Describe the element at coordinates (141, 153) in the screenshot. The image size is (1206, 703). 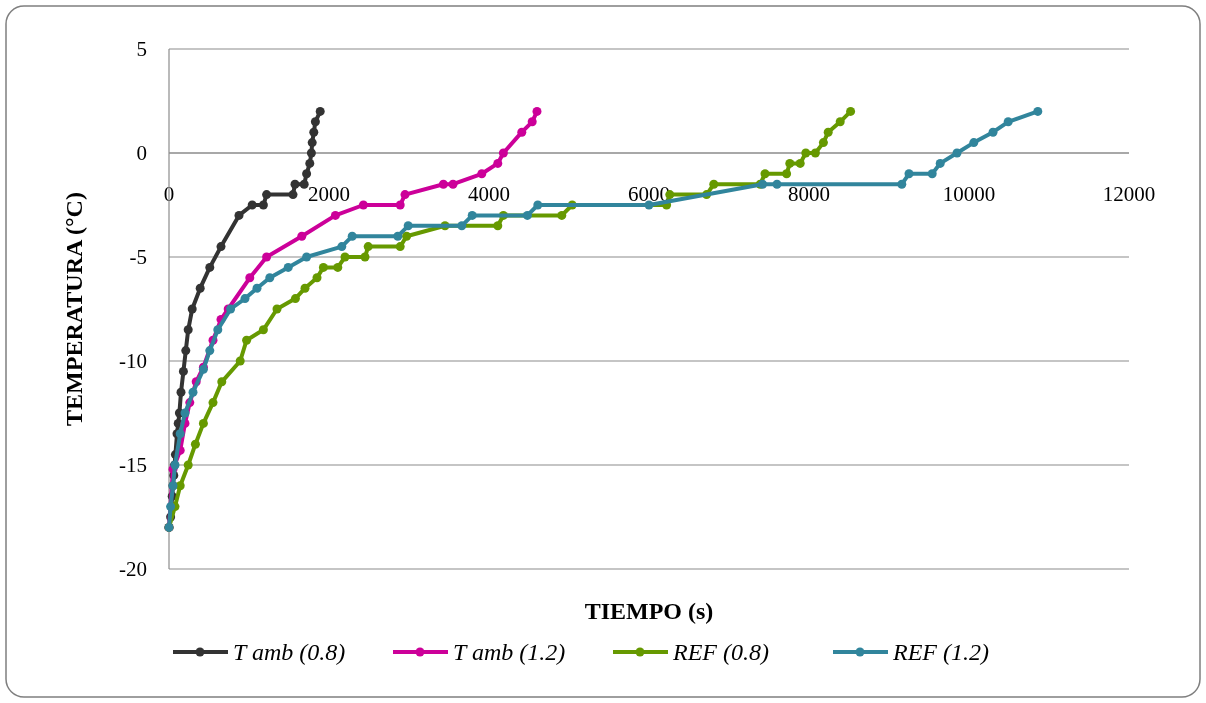
I see `y-tick-label: 0` at that location.